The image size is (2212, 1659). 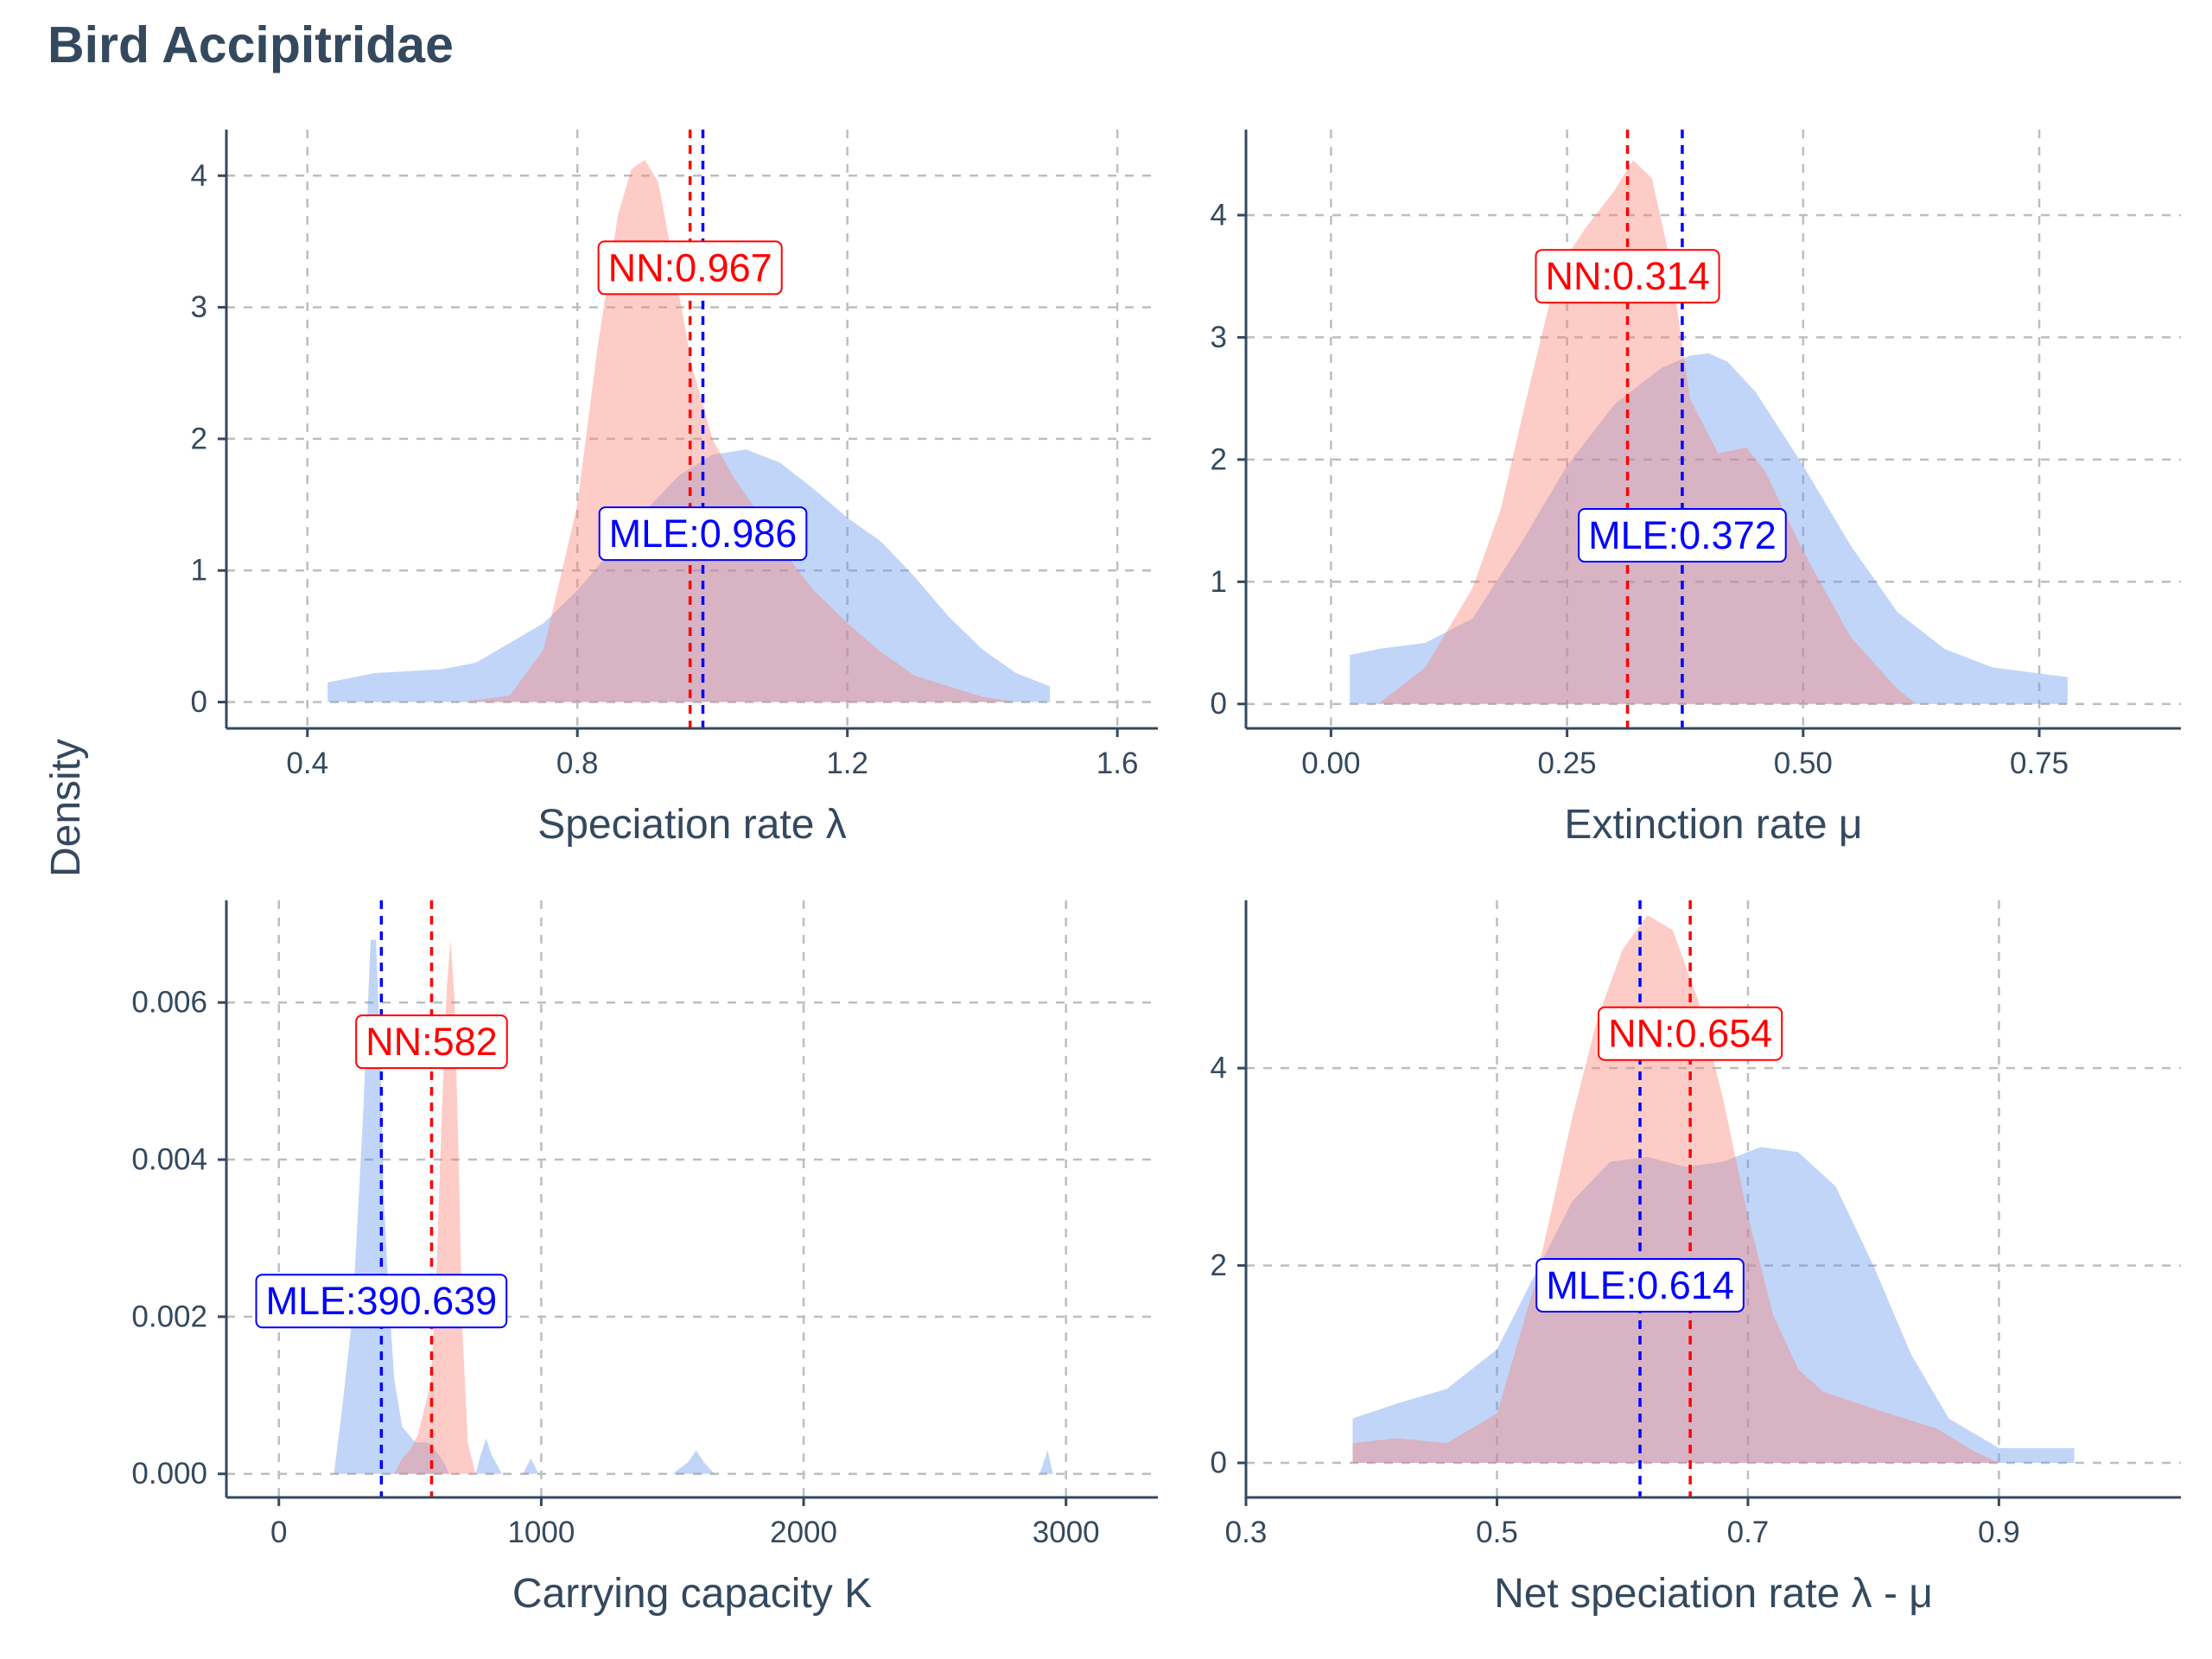 What do you see at coordinates (307, 763) in the screenshot?
I see `x-tick-label: 0.4` at bounding box center [307, 763].